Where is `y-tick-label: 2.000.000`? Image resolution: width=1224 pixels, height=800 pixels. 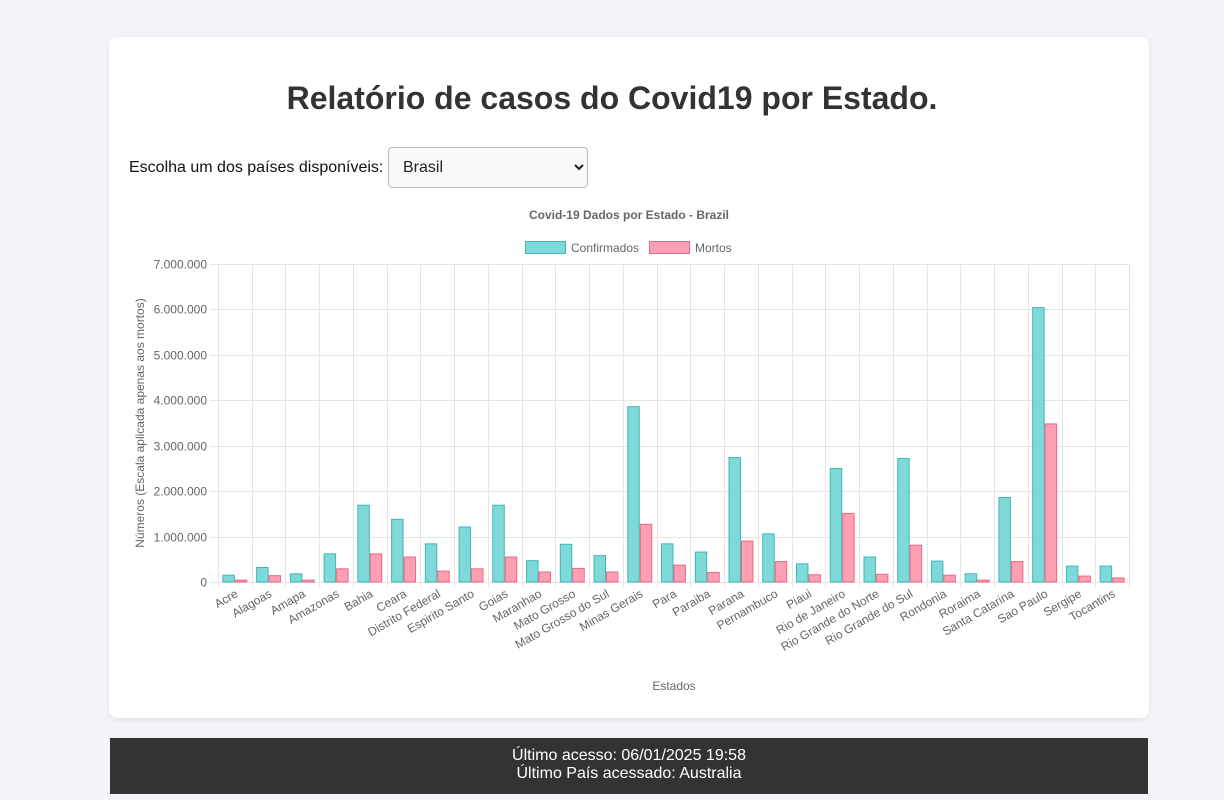 y-tick-label: 2.000.000 is located at coordinates (181, 492).